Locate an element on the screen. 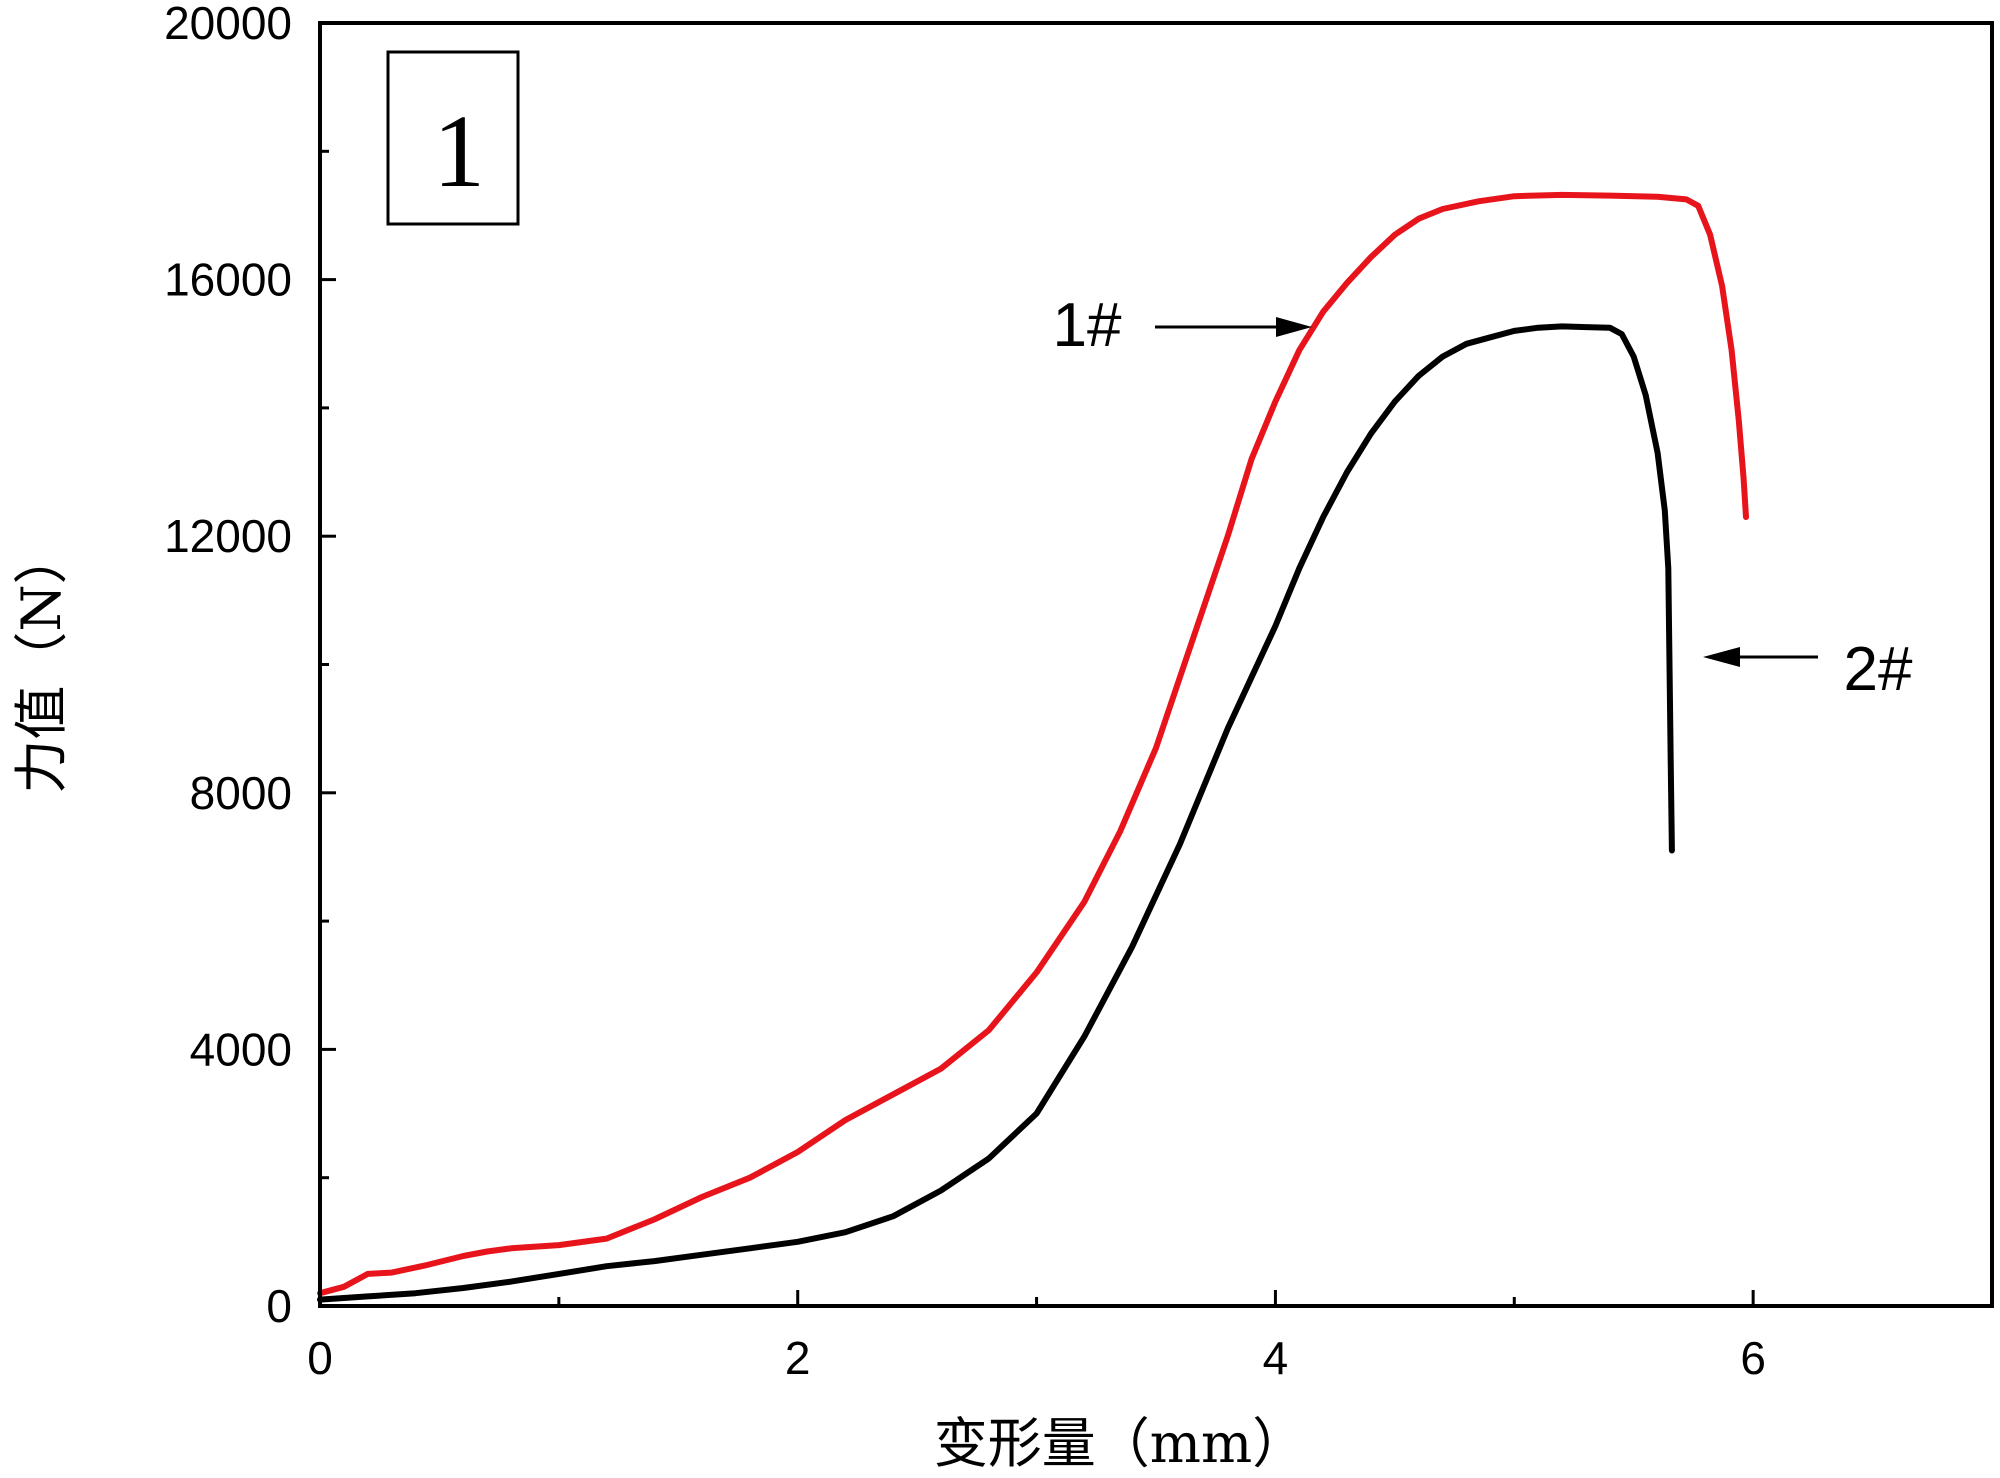  panel-label: 1 is located at coordinates (459, 151).